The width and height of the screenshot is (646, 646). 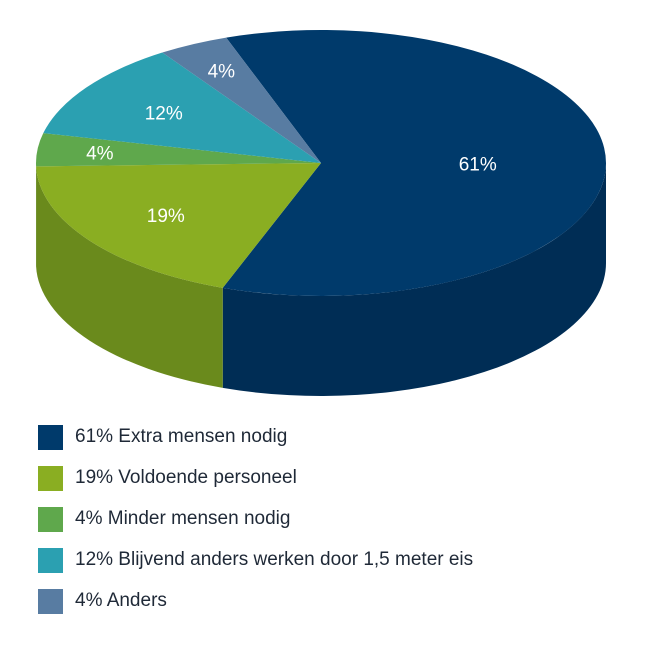 I want to click on pie-slice-label: 61%, so click(x=478, y=164).